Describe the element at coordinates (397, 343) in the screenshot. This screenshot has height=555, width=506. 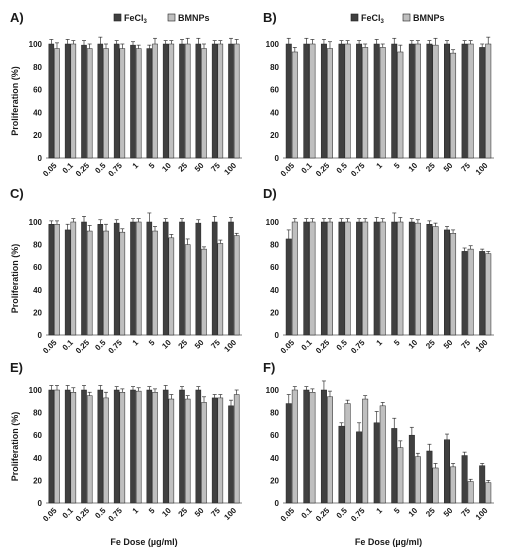
I see `x-tick-label: 5` at that location.